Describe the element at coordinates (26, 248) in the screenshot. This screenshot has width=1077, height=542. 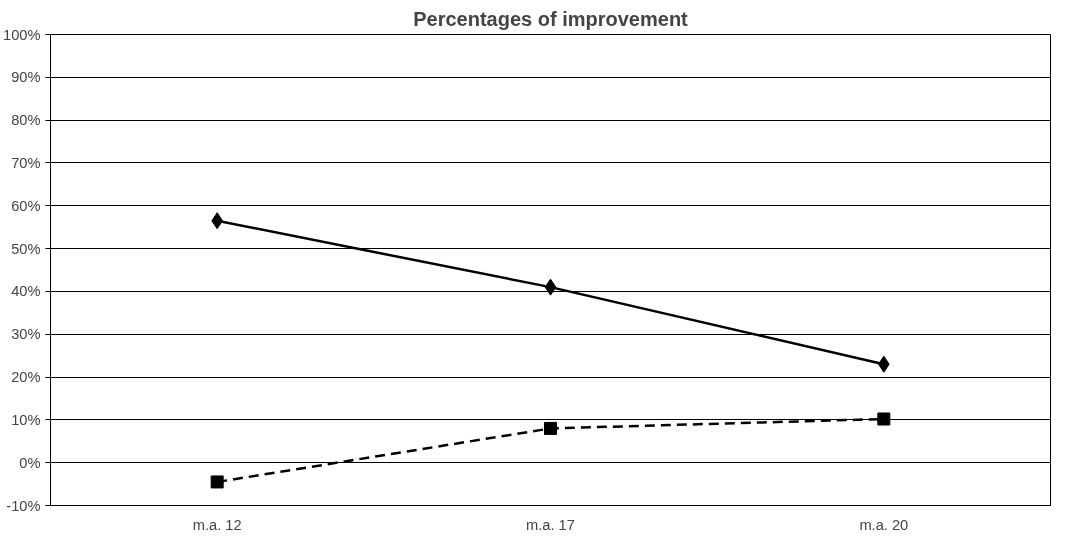
I see `y-tick-label: 50%` at that location.